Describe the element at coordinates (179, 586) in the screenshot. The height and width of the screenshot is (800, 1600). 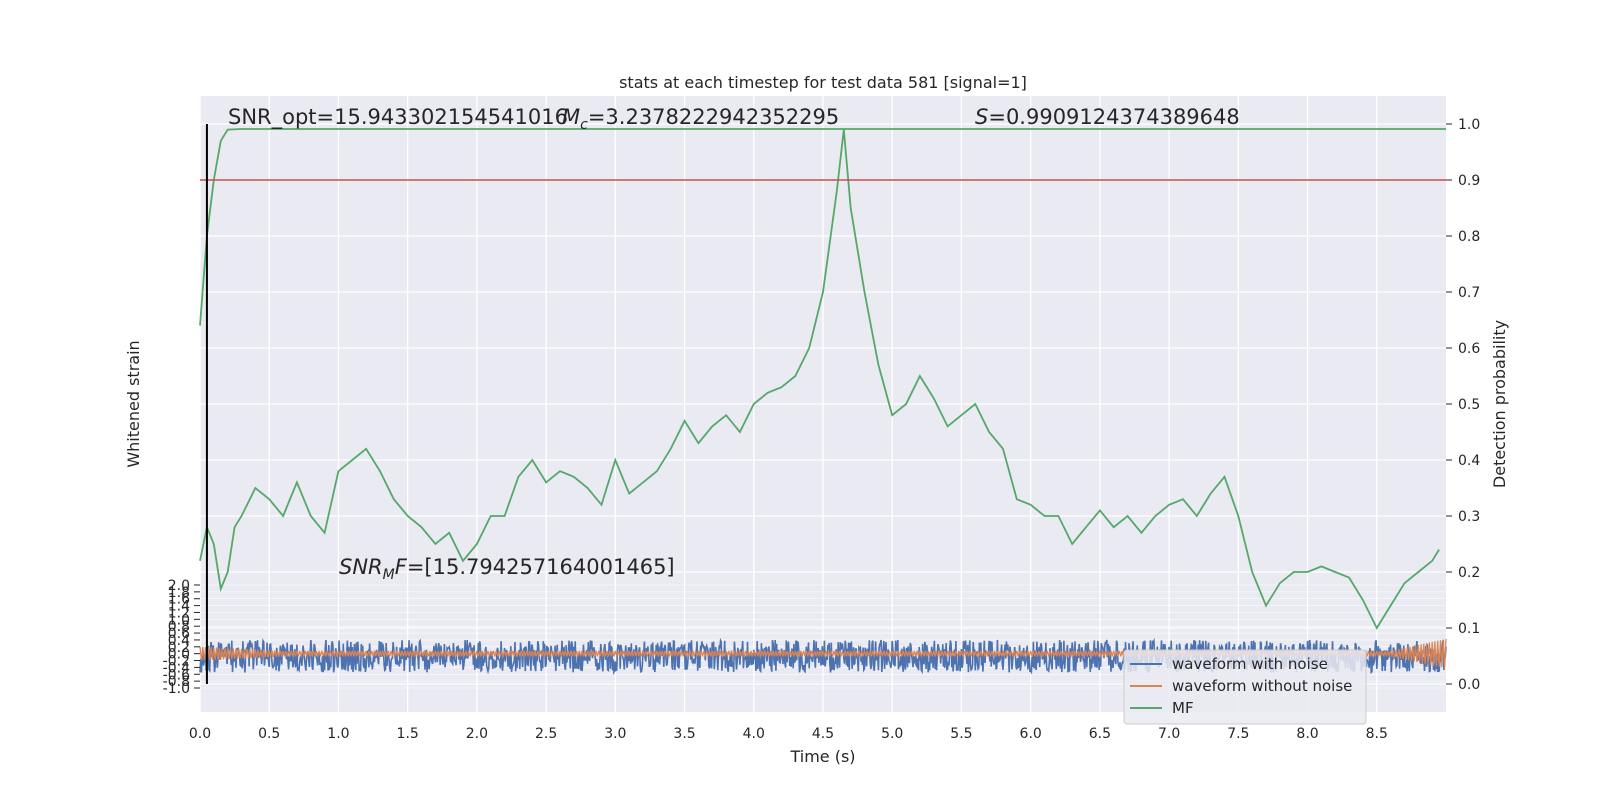
I see `y-left-tick-label: 2.0` at that location.